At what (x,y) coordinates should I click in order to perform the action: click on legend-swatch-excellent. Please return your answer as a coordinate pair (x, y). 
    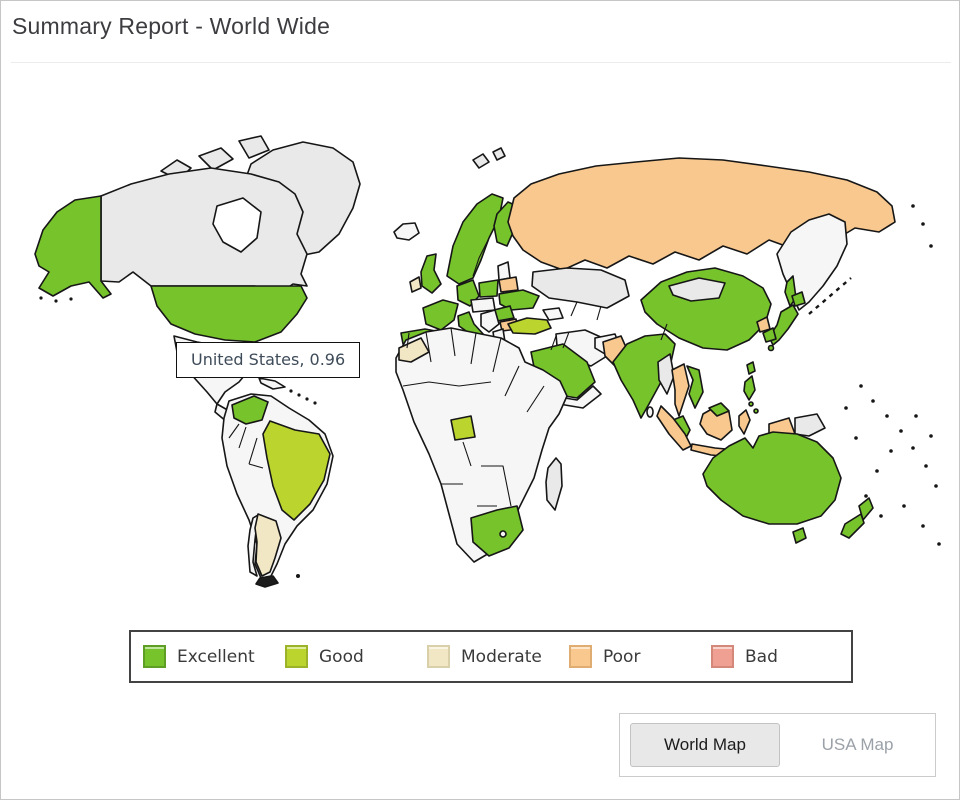
    Looking at the image, I should click on (154, 656).